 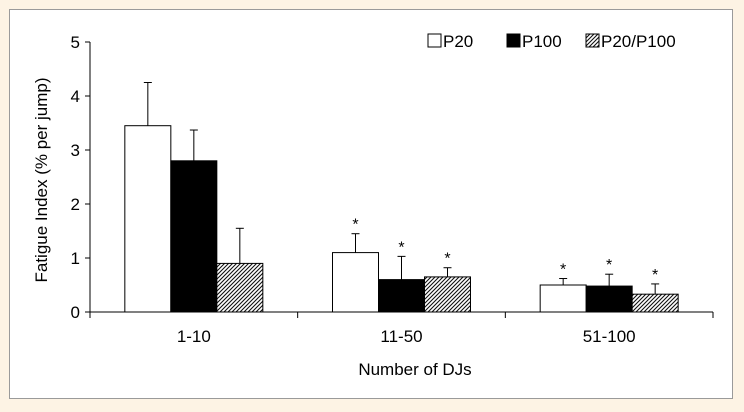 I want to click on x-tick-label: 51-100, so click(x=609, y=336).